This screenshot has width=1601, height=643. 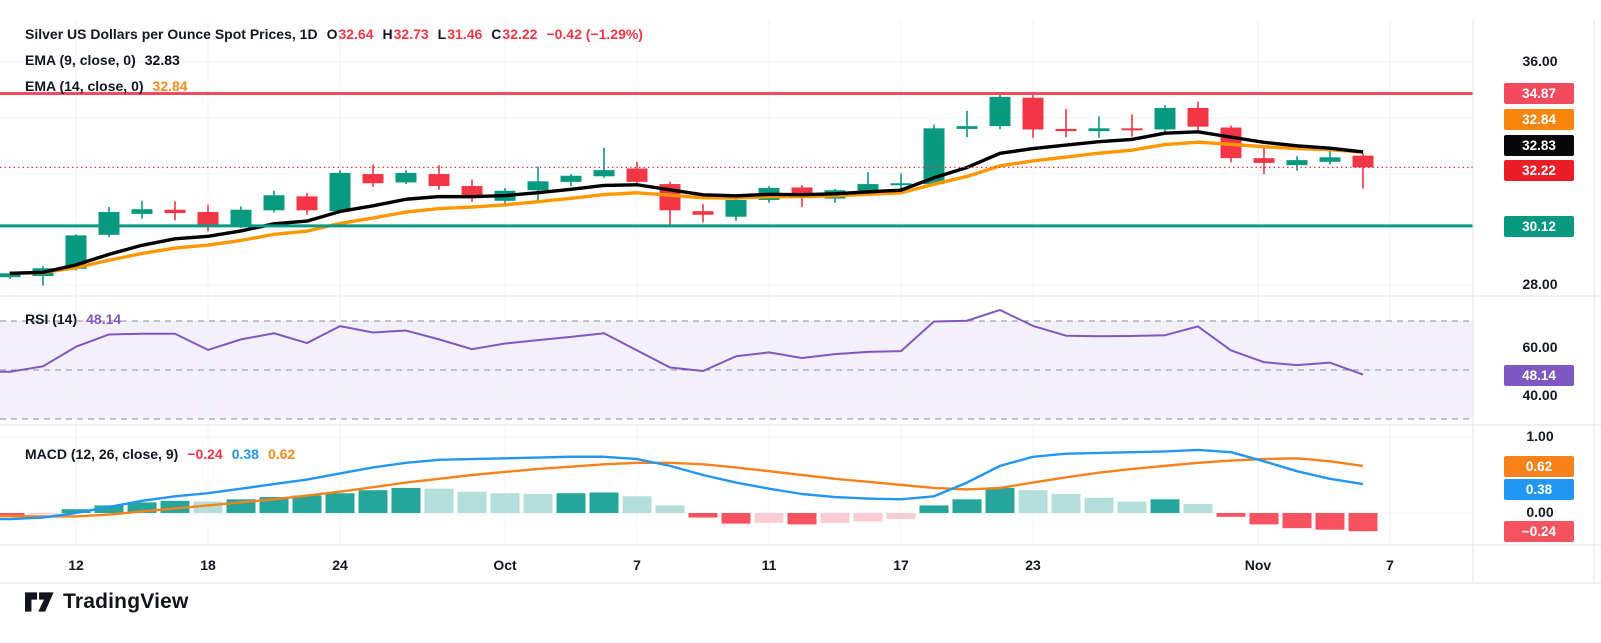 I want to click on axis-price-badge: 34.87, so click(x=1539, y=93).